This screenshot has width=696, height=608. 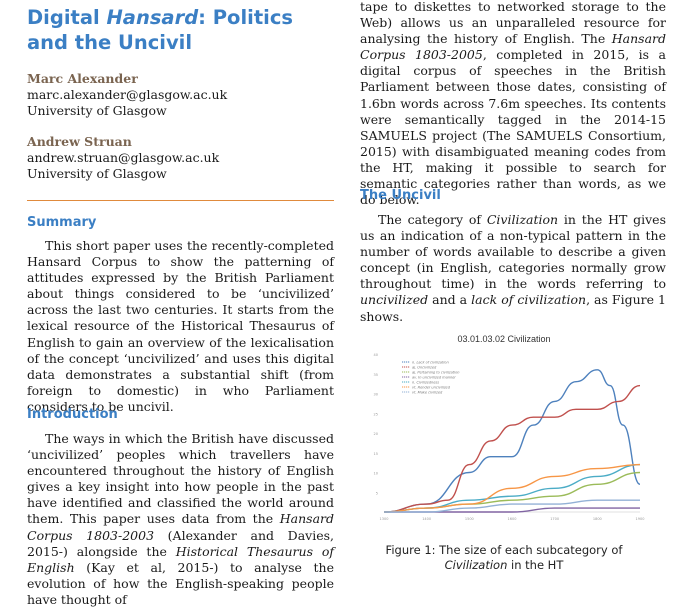 What do you see at coordinates (376, 395) in the screenshot?
I see `y-tick-label: 30` at bounding box center [376, 395].